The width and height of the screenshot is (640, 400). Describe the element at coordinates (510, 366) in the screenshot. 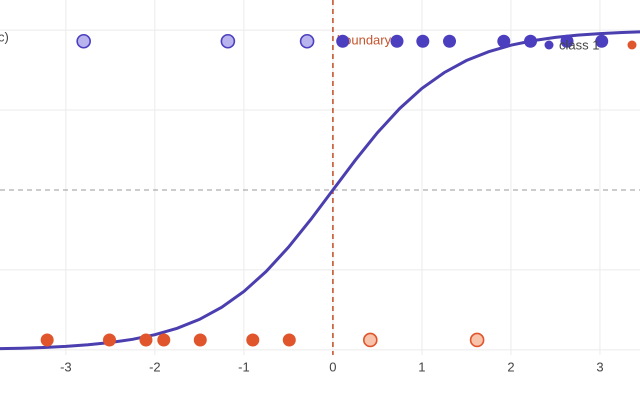

I see `x-tick-label: 2` at that location.